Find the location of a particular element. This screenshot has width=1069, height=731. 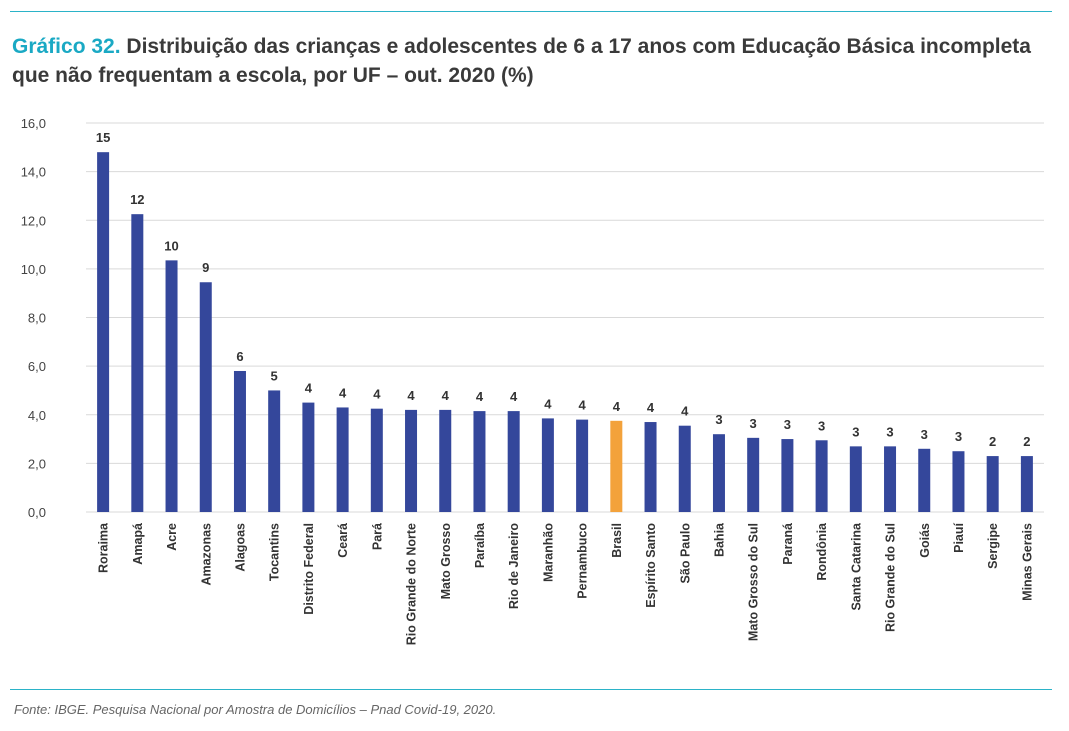

x-category-label: Amapá is located at coordinates (138, 544).